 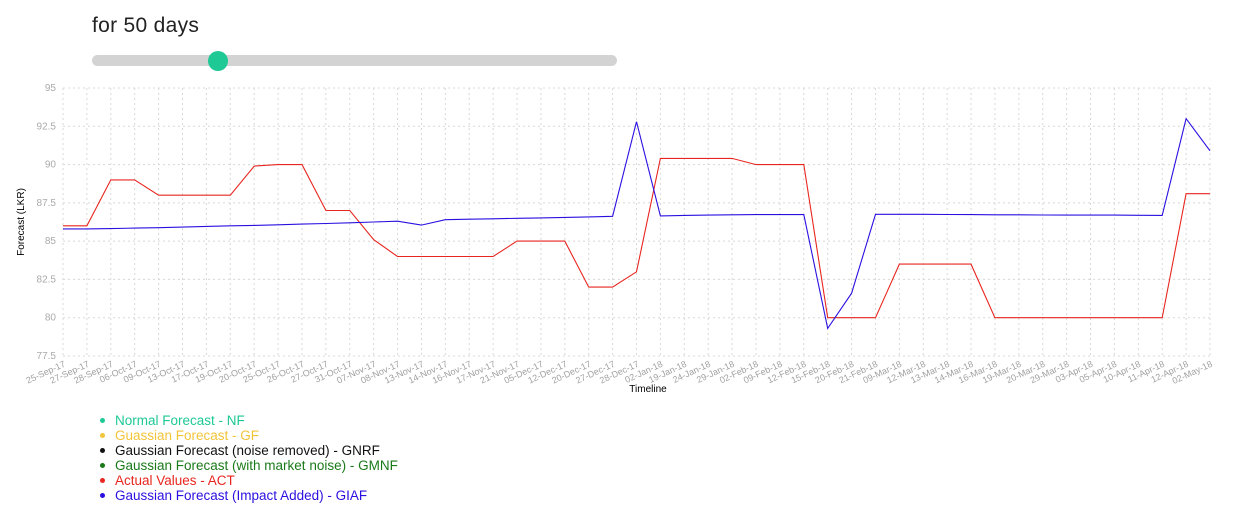 I want to click on y-tick-label: 92.5, so click(x=47, y=126).